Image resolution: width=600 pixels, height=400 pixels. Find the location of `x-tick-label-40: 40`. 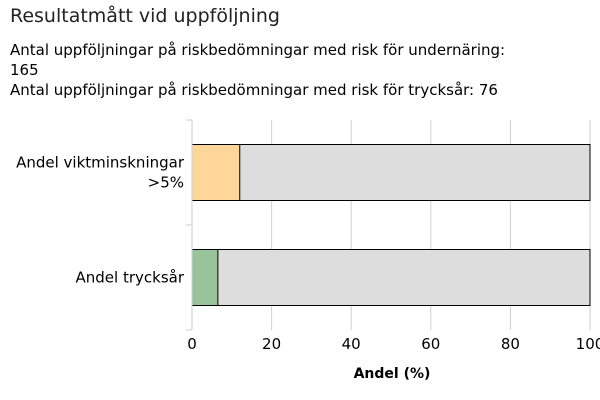

x-tick-label-40: 40 is located at coordinates (351, 344).